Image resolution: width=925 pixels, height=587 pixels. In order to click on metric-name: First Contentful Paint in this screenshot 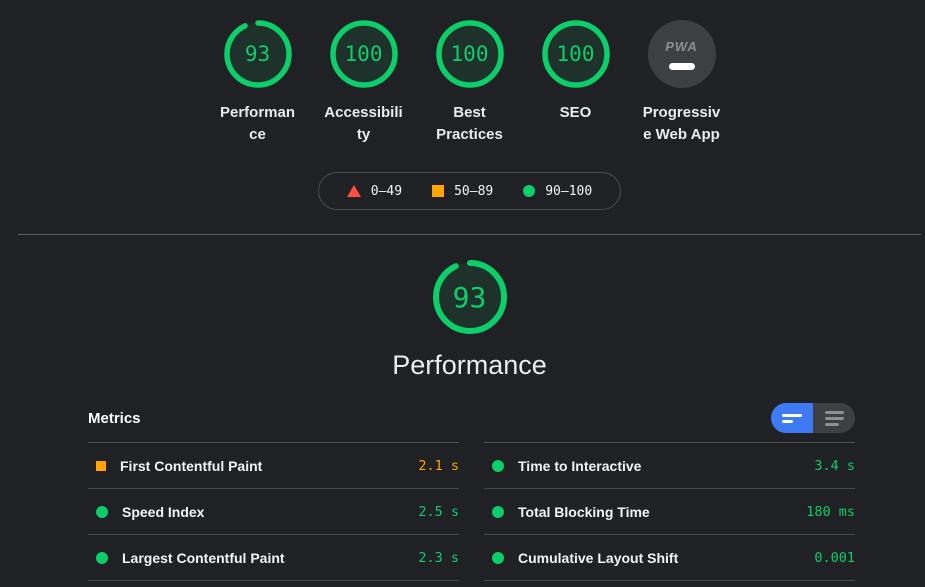, I will do `click(191, 465)`.